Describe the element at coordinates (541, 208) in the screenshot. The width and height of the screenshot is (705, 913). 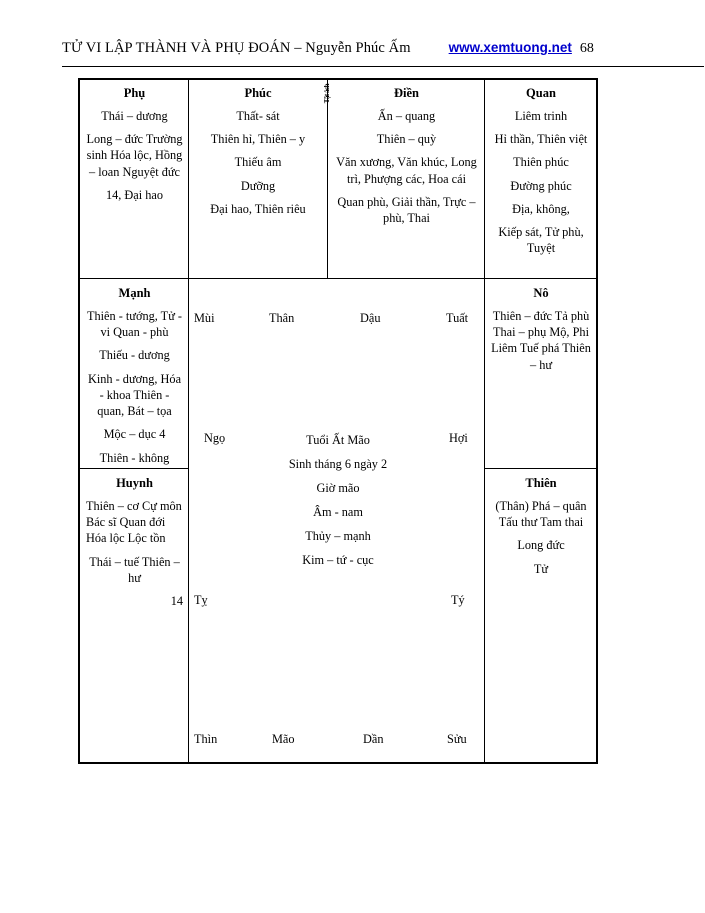
I see `palace-quan-line-5: Địa, không,` at that location.